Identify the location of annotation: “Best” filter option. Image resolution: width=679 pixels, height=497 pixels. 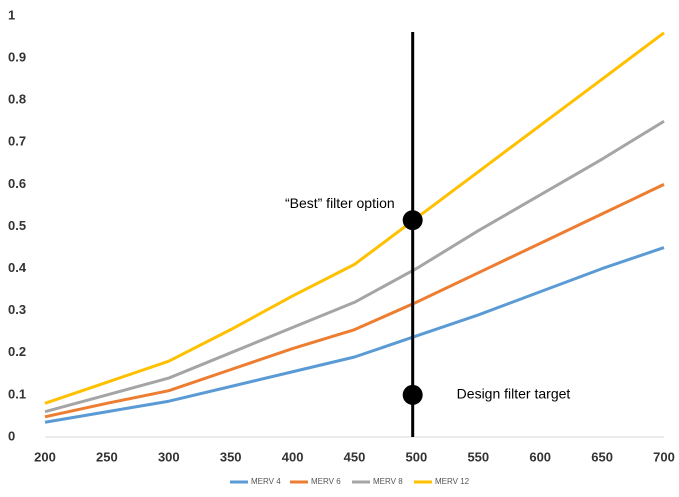
(340, 203).